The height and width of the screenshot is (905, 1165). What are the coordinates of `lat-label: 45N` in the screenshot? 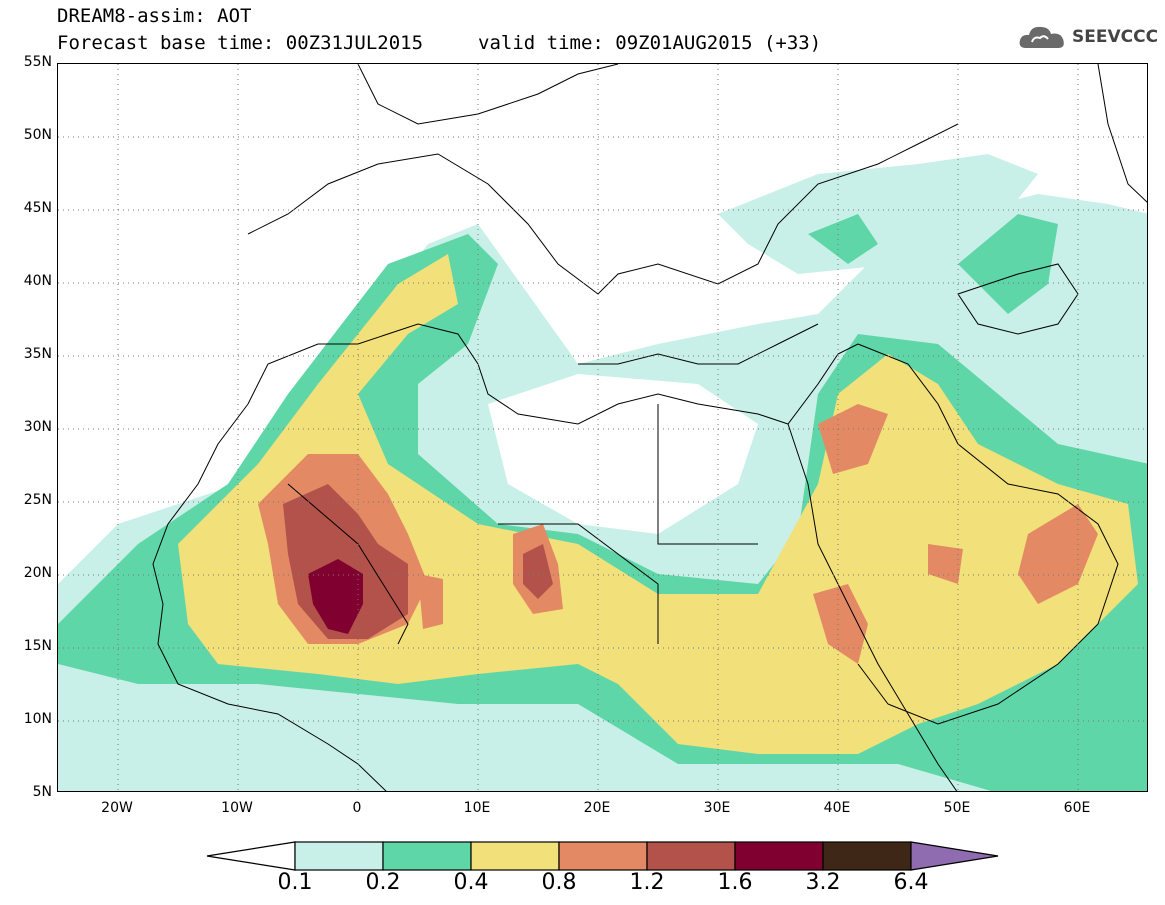 It's located at (37, 208).